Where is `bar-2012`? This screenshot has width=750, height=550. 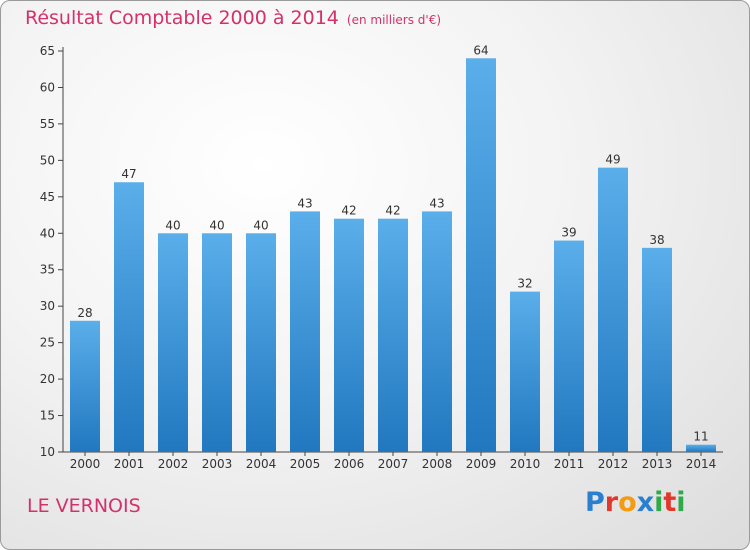
bar-2012 is located at coordinates (613, 309).